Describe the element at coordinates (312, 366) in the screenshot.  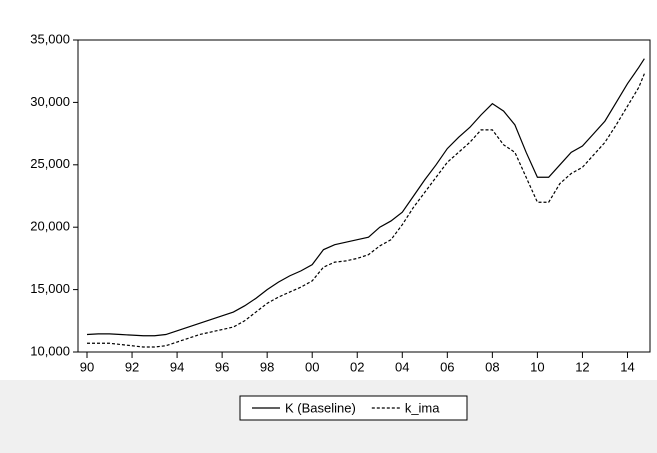
I see `x-tick-label: 00` at that location.